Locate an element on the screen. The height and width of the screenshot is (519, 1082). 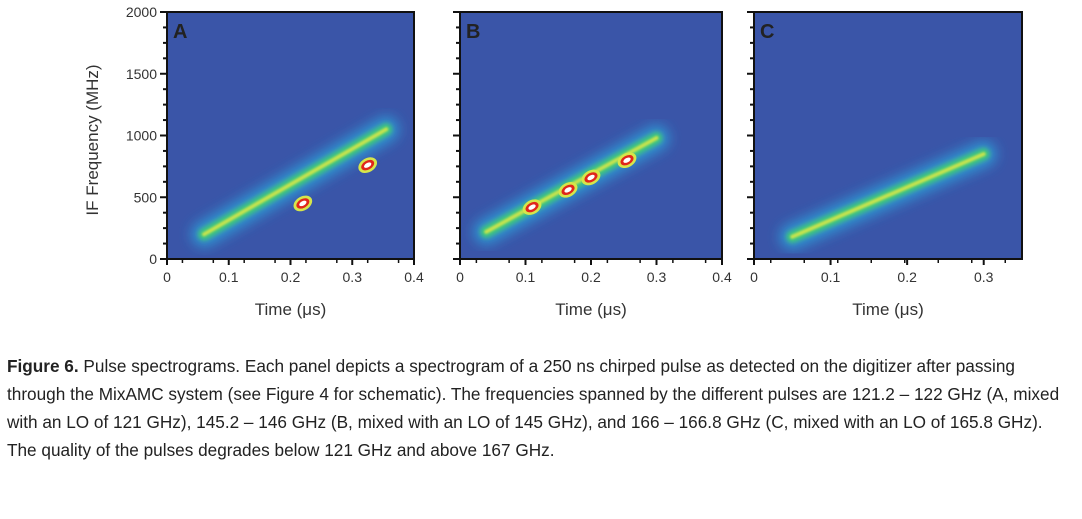
y-tick-label: 500 is located at coordinates (146, 197).